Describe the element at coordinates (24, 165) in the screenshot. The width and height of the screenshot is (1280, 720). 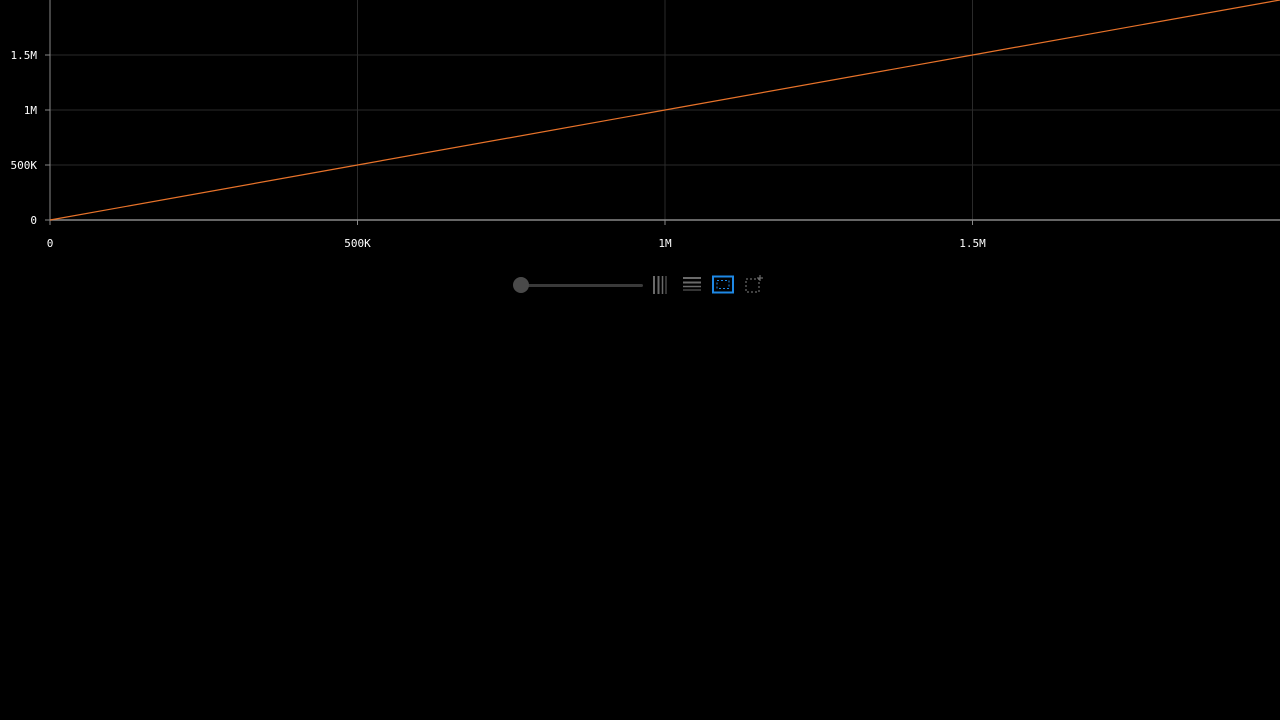
I see `y-tick-label: 500K` at that location.